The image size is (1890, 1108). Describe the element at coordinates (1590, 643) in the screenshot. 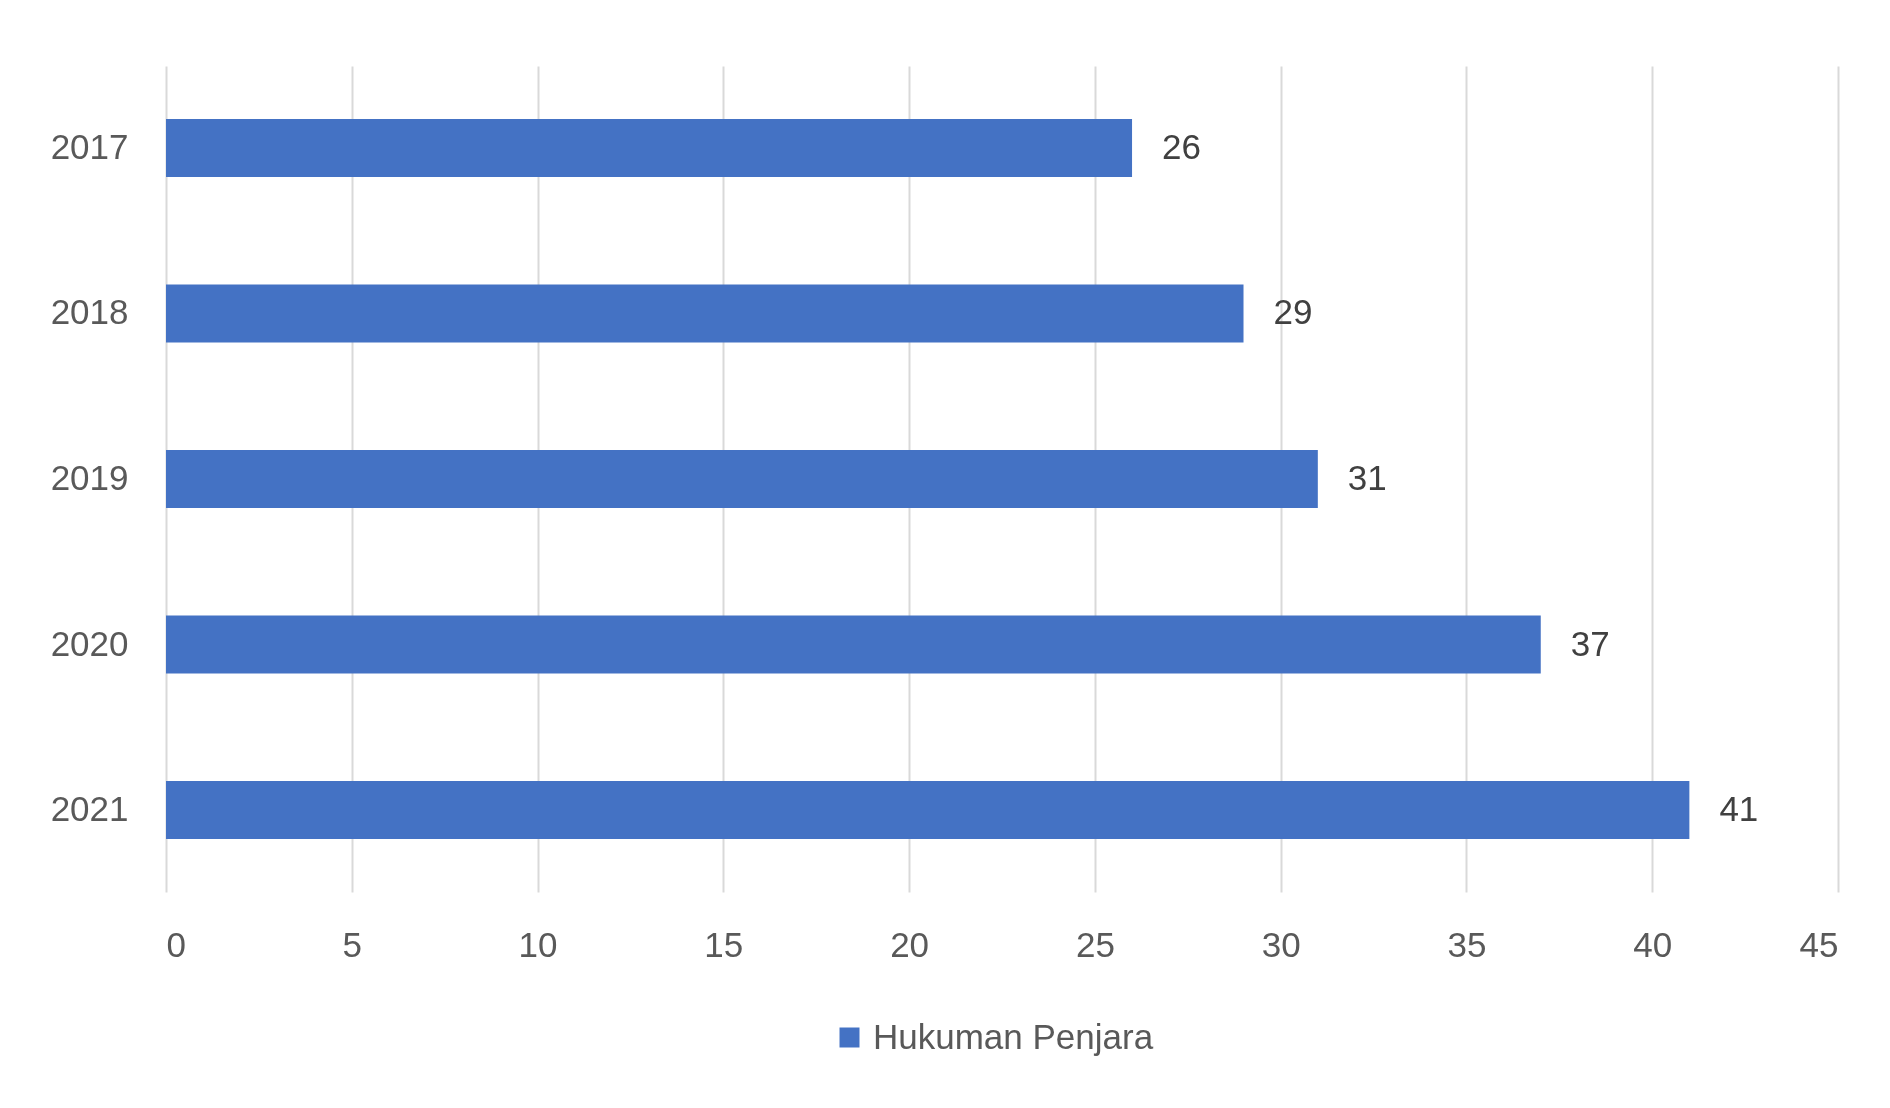

I see `data-label: 37` at that location.